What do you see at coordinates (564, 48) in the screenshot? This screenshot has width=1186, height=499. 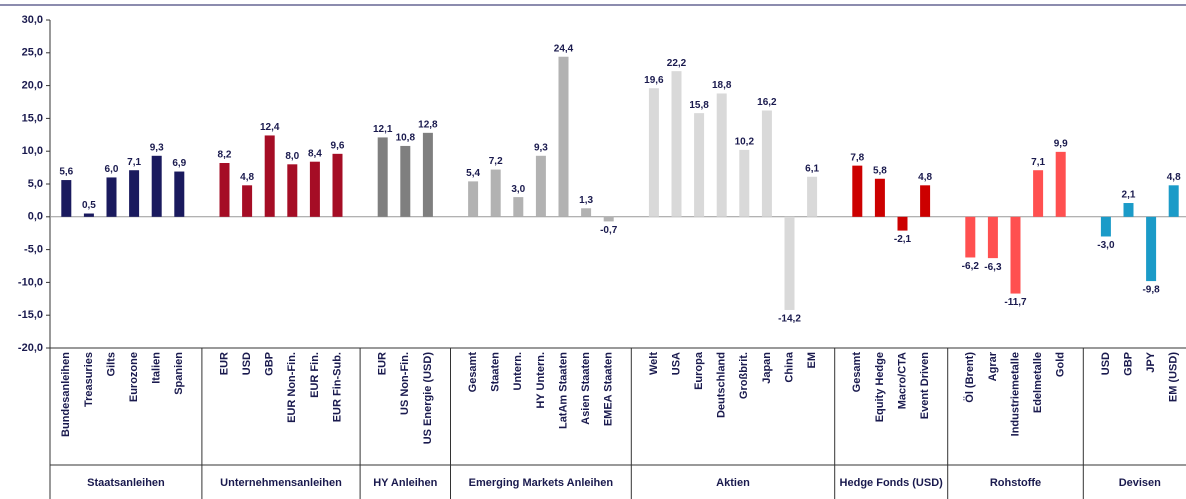 I see `value-label: 24,4` at bounding box center [564, 48].